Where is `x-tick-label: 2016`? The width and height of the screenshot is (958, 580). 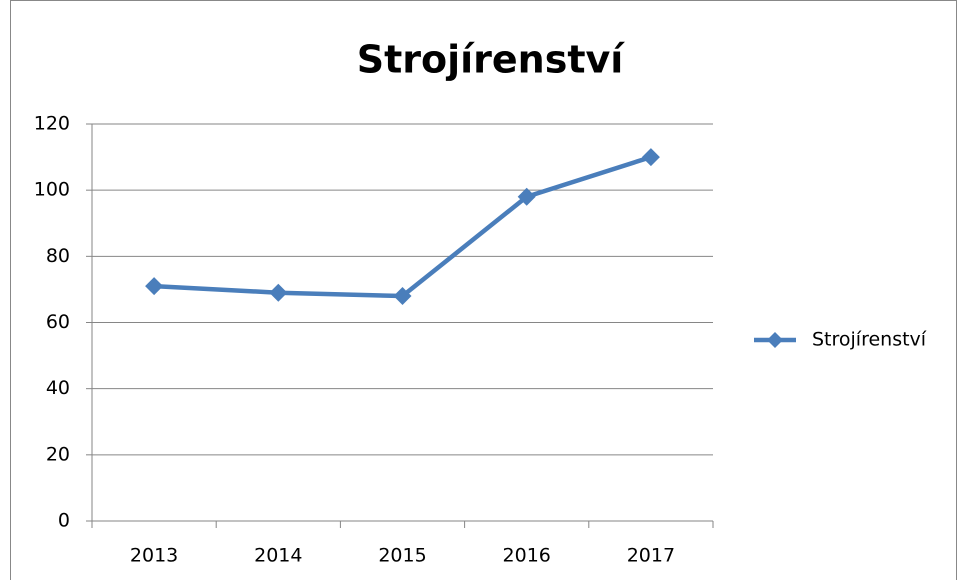 x-tick-label: 2016 is located at coordinates (527, 556).